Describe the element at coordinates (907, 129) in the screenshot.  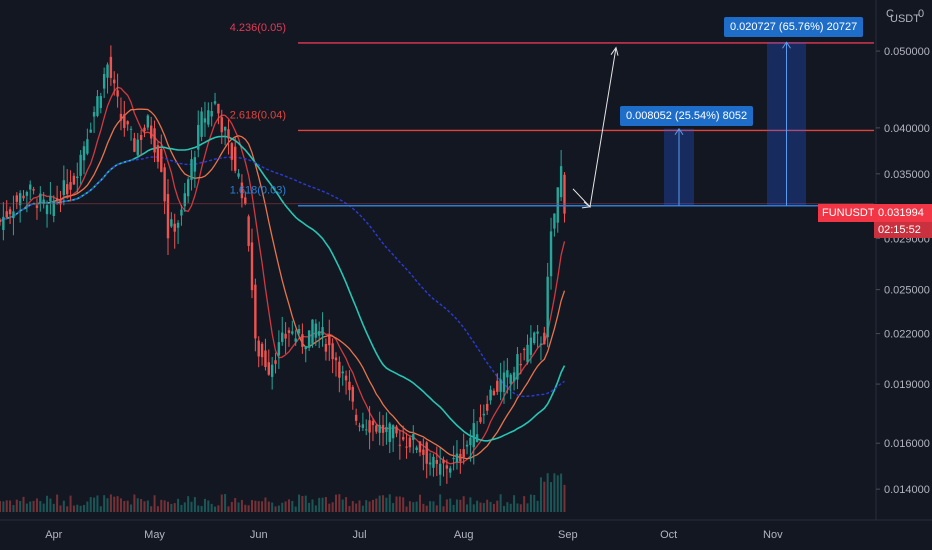
I see `y-tick-label: 0.040000` at that location.